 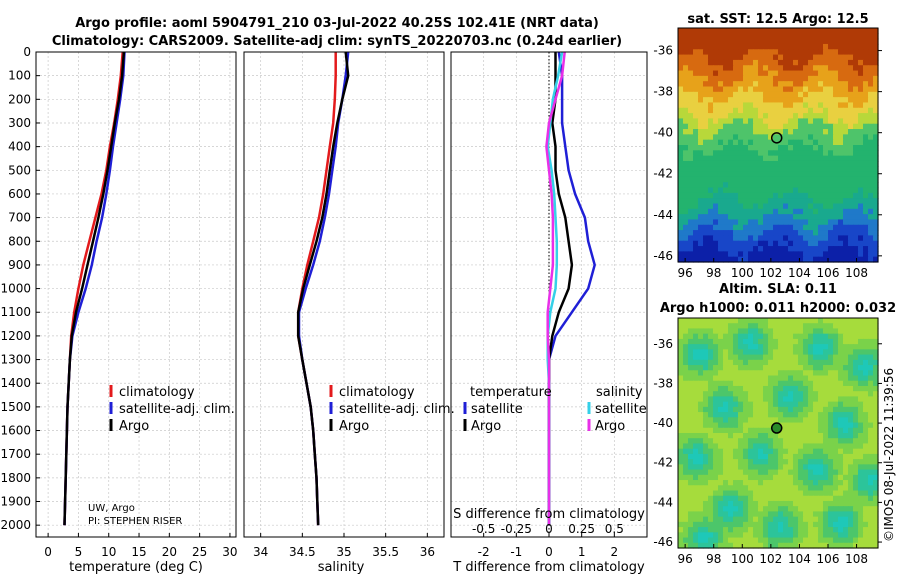 I want to click on series-line-argo, so click(x=555, y=288).